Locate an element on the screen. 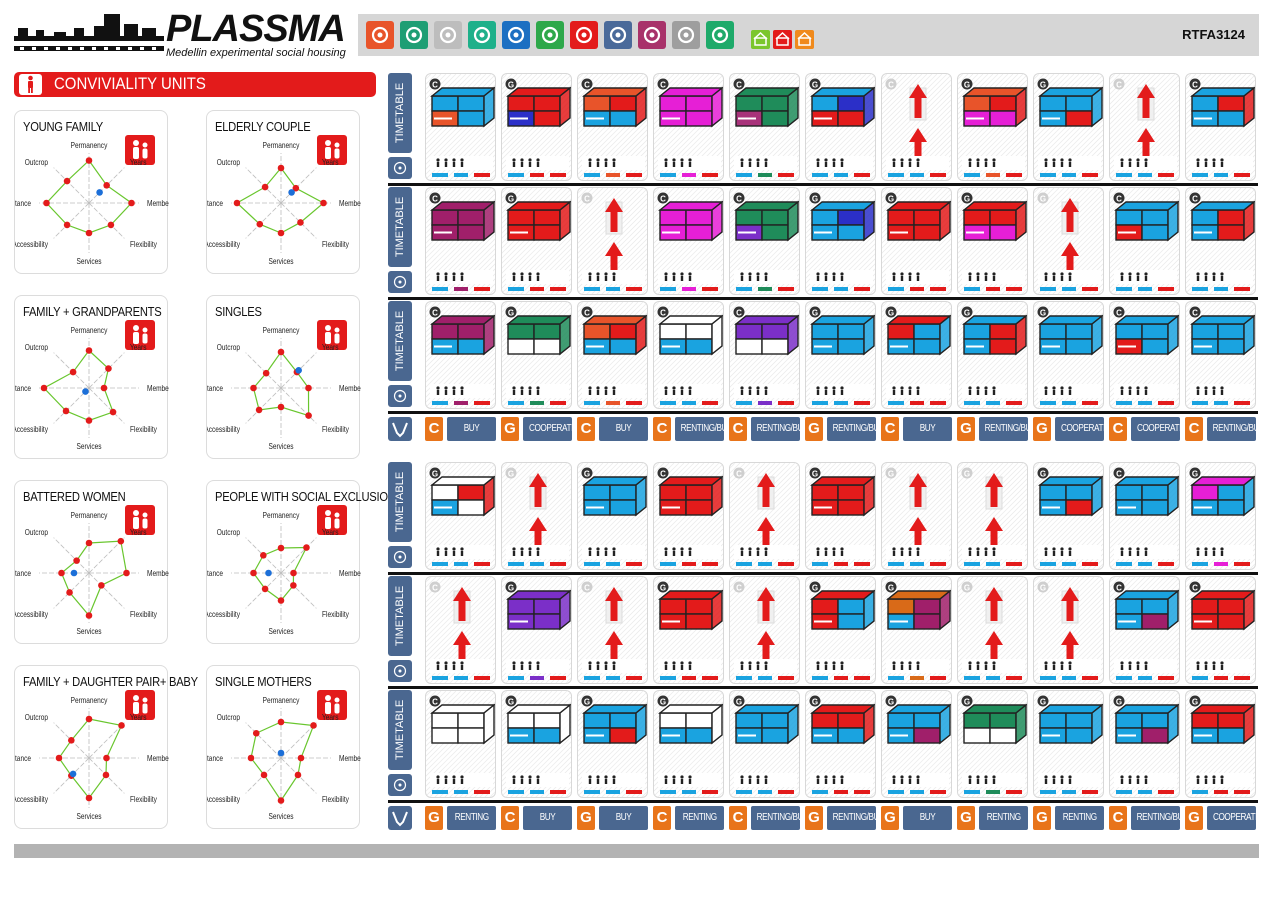 The image size is (1273, 900). house-icon is located at coordinates (782, 39).